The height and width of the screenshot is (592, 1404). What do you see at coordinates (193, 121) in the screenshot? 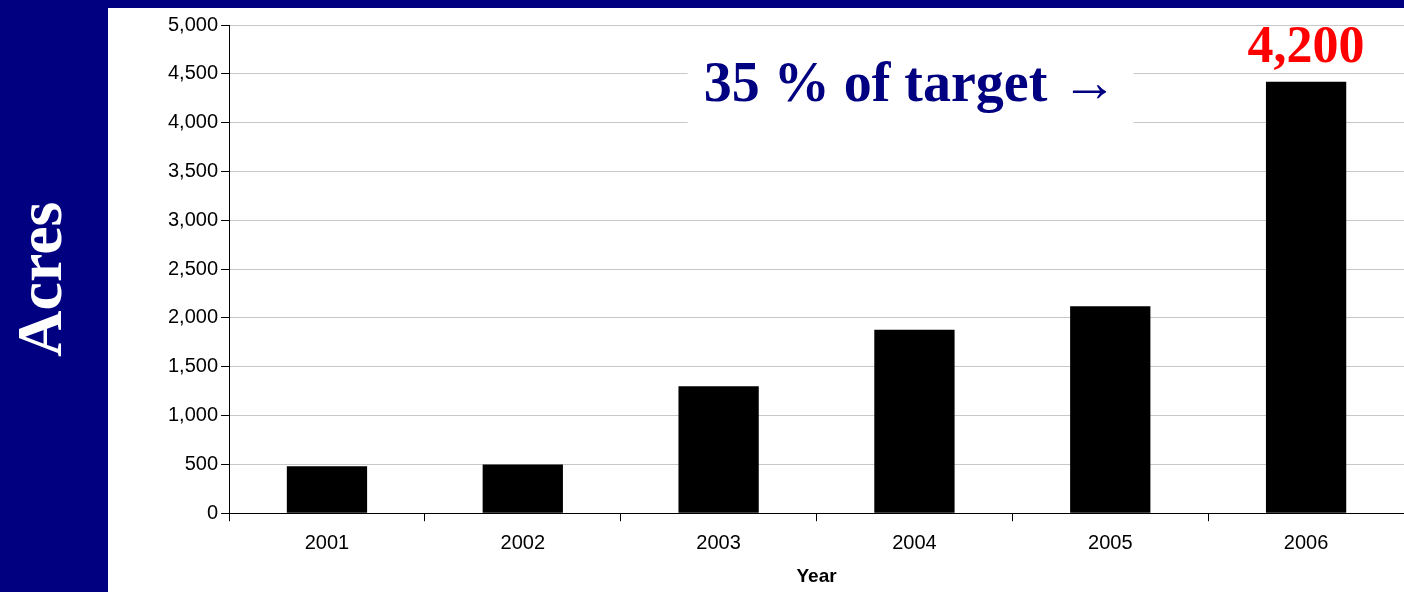
I see `y-tick-label: 4,000` at bounding box center [193, 121].